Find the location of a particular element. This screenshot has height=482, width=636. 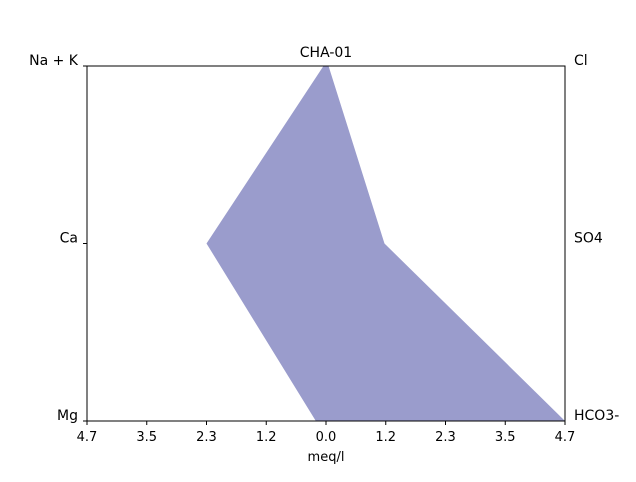

x-axis-ticks: 4.7 3.5 2.3 1.2 0.0 1.2 2.3 3.5 4.7 is located at coordinates (326, 433).